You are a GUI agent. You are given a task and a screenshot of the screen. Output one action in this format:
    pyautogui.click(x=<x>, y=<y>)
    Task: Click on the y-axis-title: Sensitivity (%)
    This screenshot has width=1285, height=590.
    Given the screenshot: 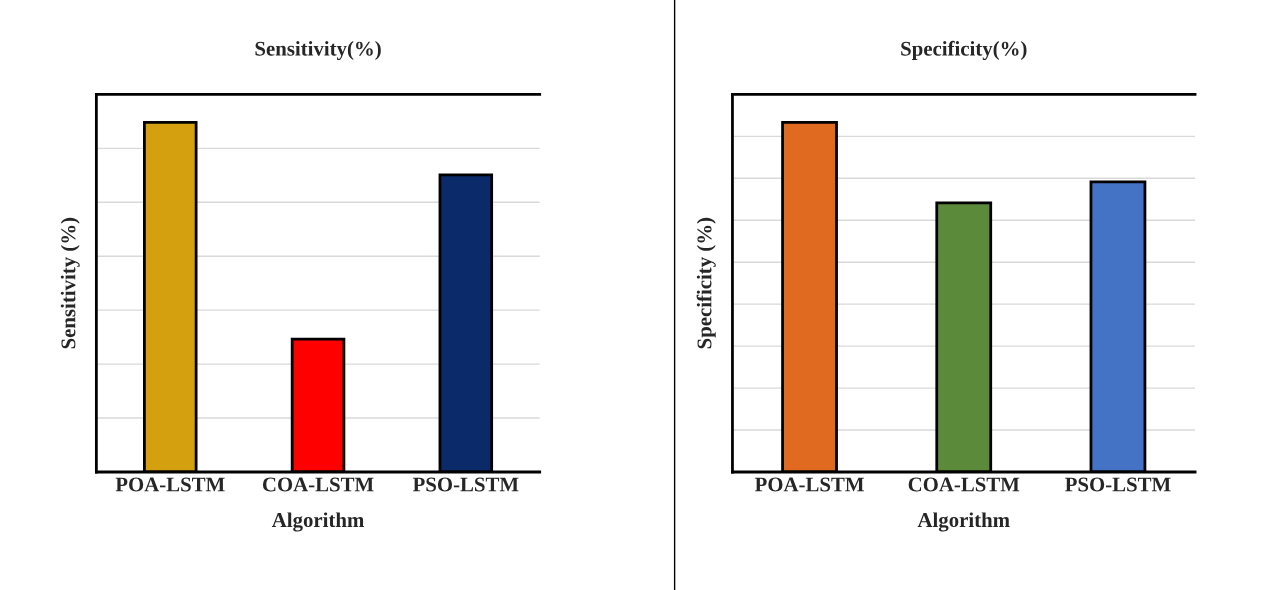 What is the action you would take?
    pyautogui.click(x=70, y=283)
    